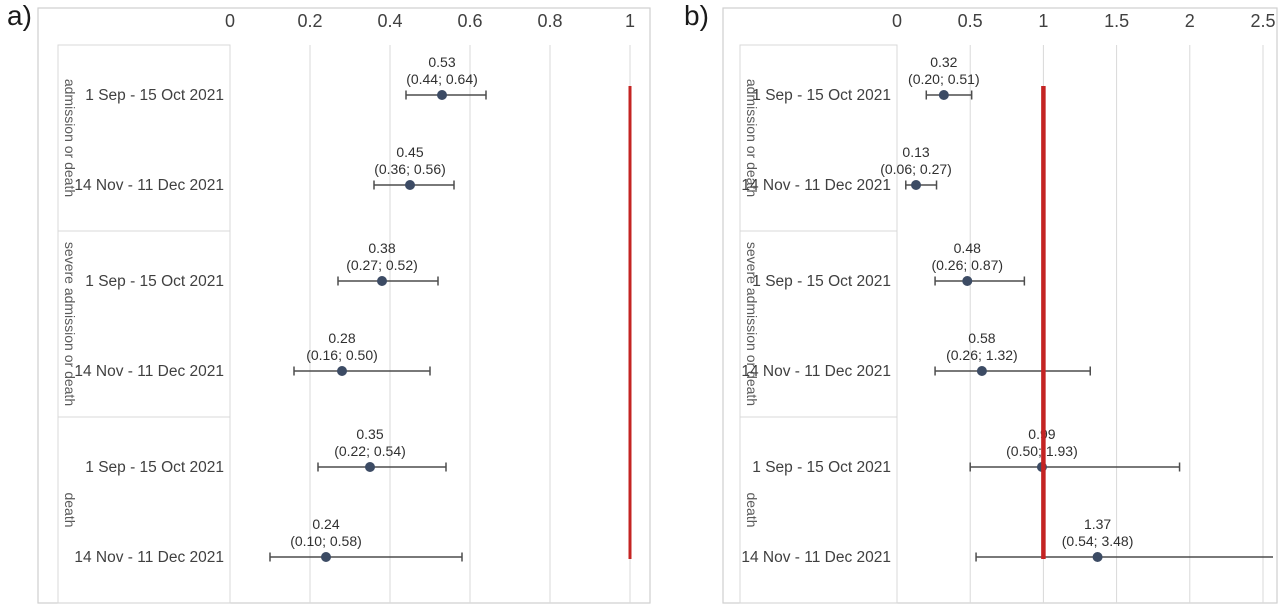  Describe the element at coordinates (326, 541) in the screenshot. I see `ci-label: (0.10; 0.58)` at that location.